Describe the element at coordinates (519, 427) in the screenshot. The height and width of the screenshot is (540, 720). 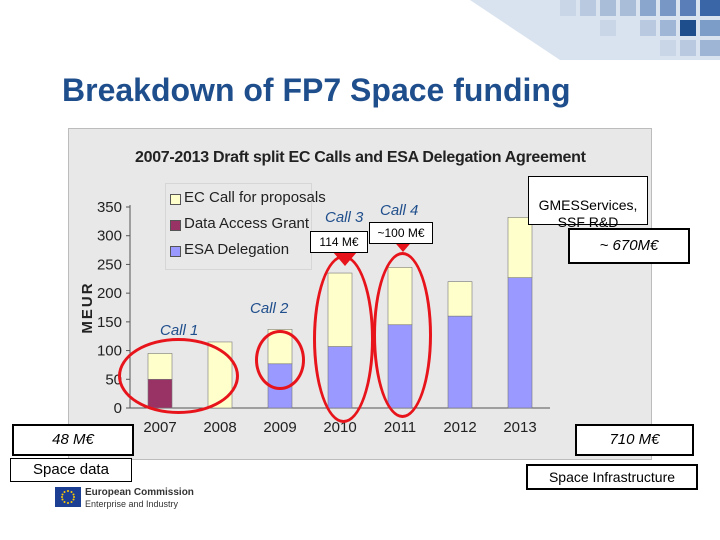
I see `x-tick-label: 2013` at that location.